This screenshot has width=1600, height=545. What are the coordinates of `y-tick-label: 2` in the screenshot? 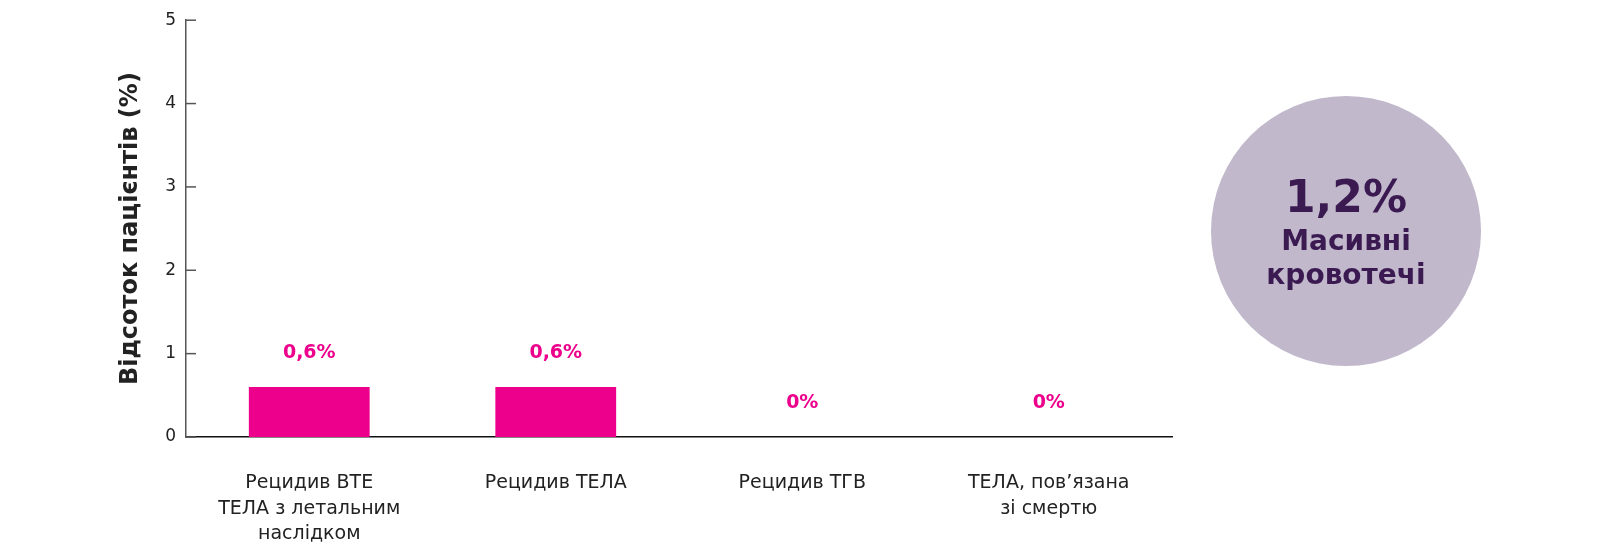 It's located at (170, 268).